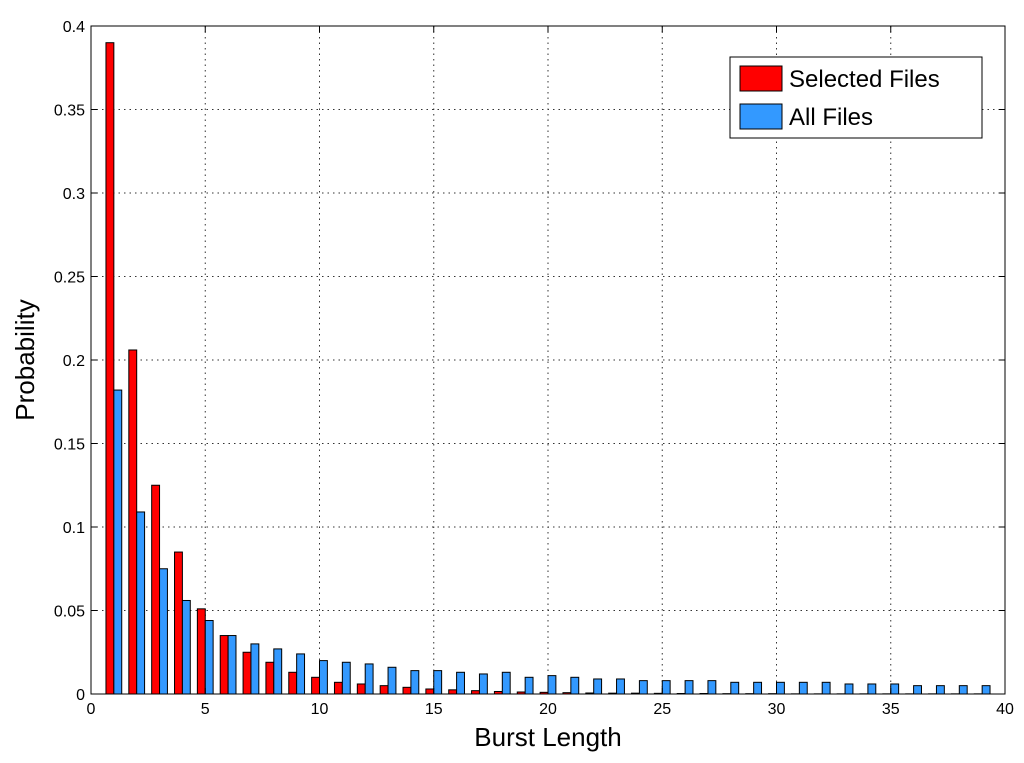 This screenshot has width=1024, height=763. Describe the element at coordinates (856, 97) in the screenshot. I see `legend: Selected Files All Files` at that location.